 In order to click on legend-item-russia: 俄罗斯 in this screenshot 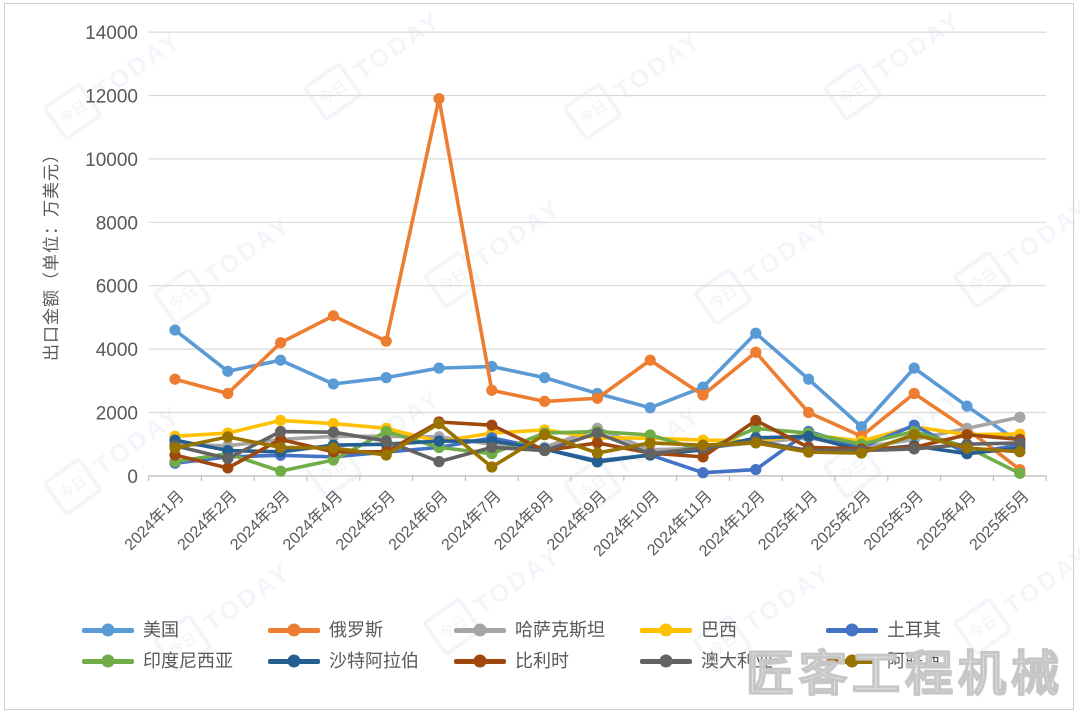, I will do `click(361, 630)`.